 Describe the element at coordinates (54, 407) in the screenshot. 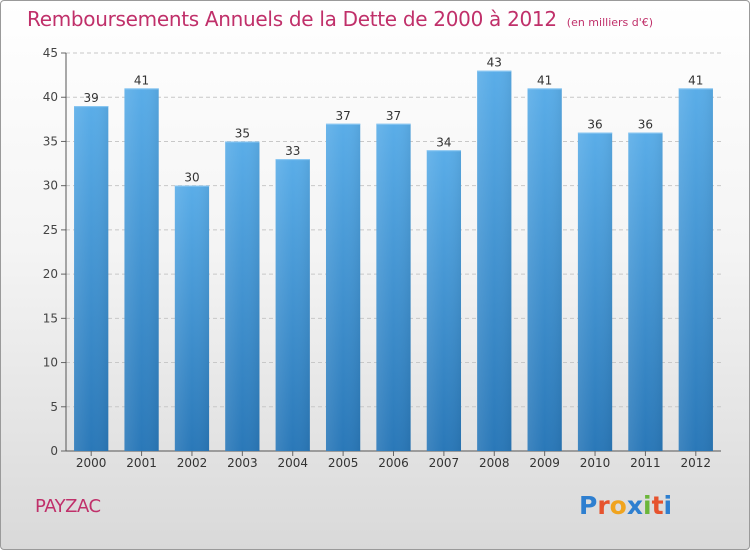

I see `y-tick-label: 5` at that location.